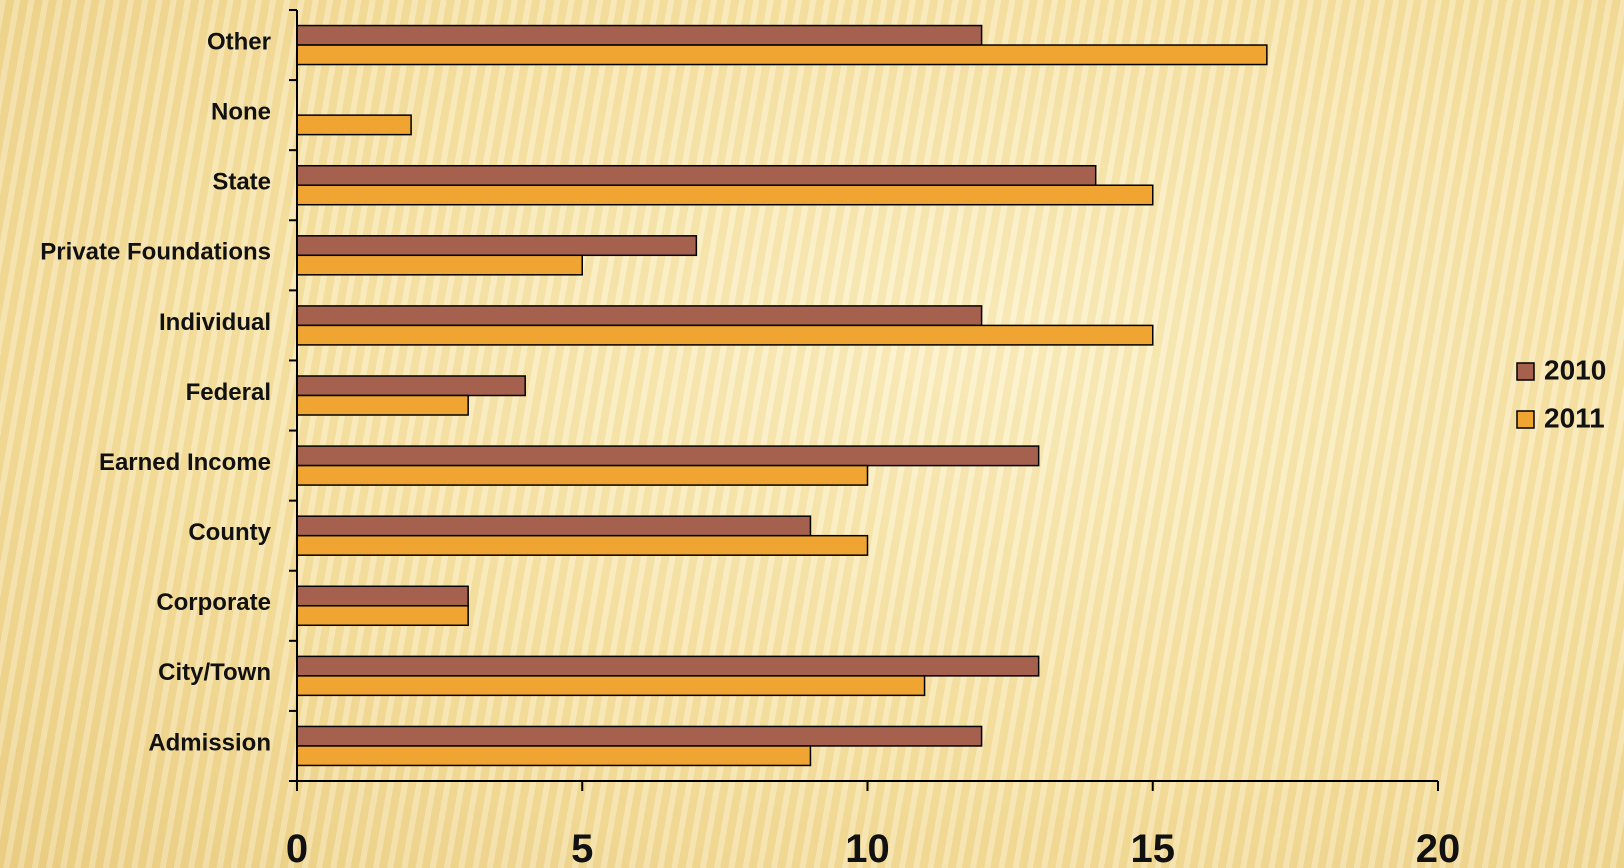  What do you see at coordinates (241, 182) in the screenshot?
I see `category-label: State` at bounding box center [241, 182].